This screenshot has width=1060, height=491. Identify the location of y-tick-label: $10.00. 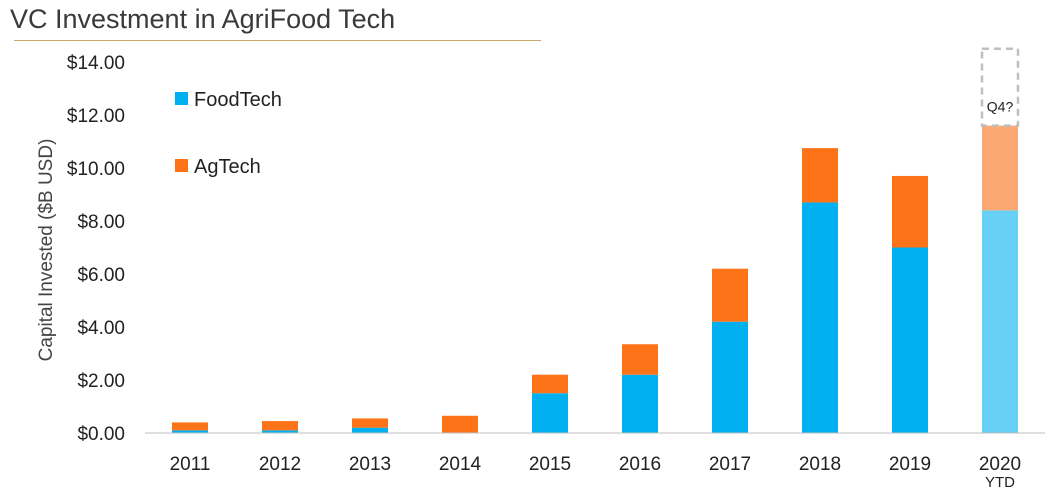
(96, 169).